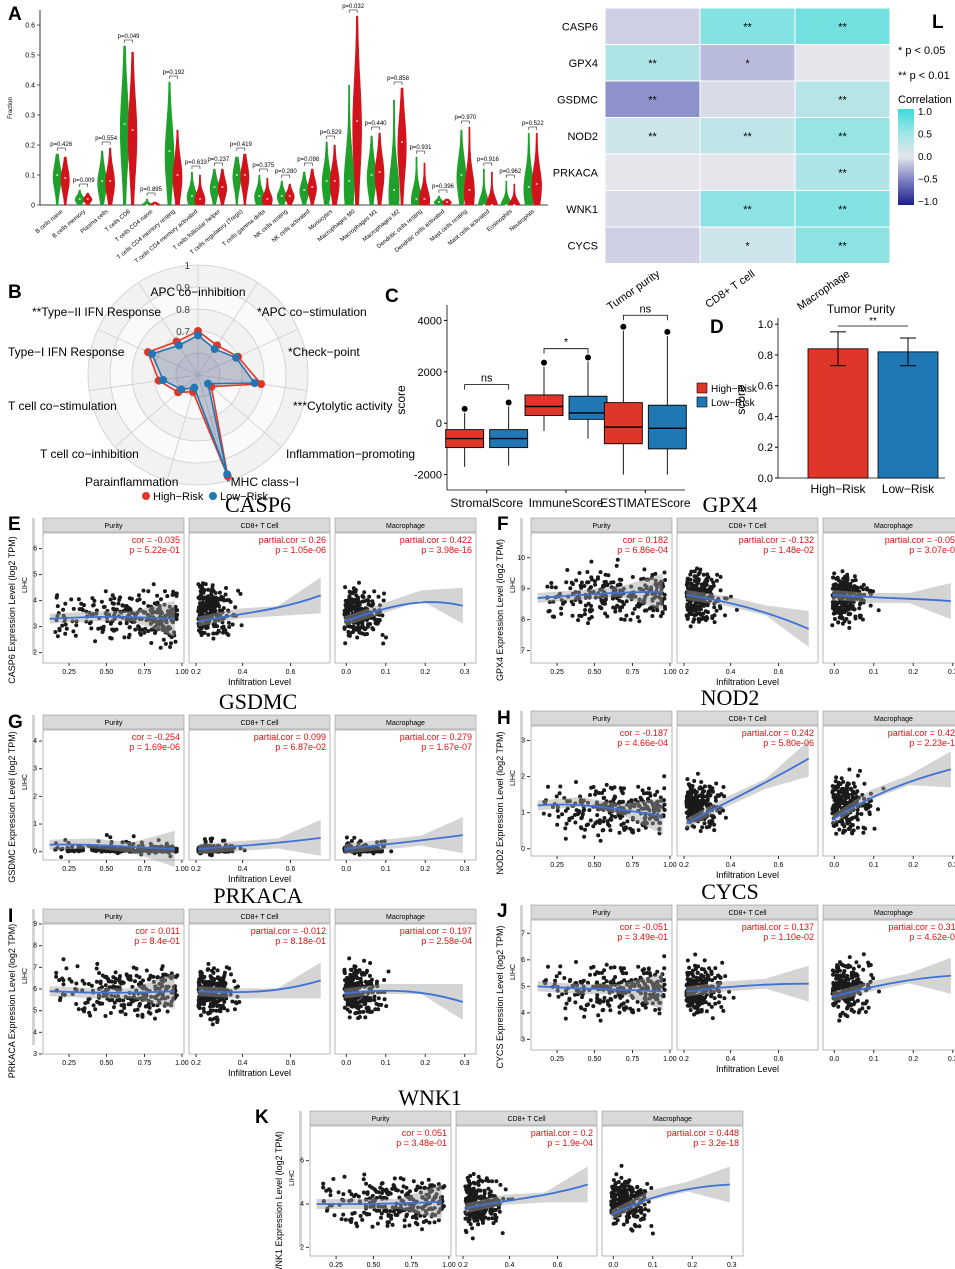 The height and width of the screenshot is (1269, 955). What do you see at coordinates (523, 960) in the screenshot?
I see `scatter-y-tick-label: 6` at bounding box center [523, 960].